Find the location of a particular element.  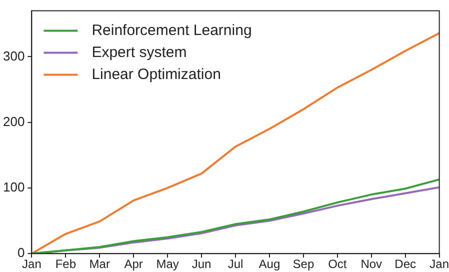

x-tick-label: Apr is located at coordinates (133, 264).